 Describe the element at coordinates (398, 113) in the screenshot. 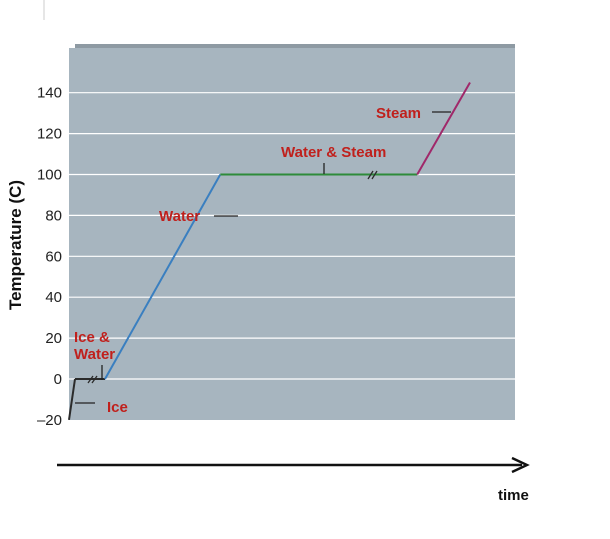

I see `annotation-steam: Steam` at that location.